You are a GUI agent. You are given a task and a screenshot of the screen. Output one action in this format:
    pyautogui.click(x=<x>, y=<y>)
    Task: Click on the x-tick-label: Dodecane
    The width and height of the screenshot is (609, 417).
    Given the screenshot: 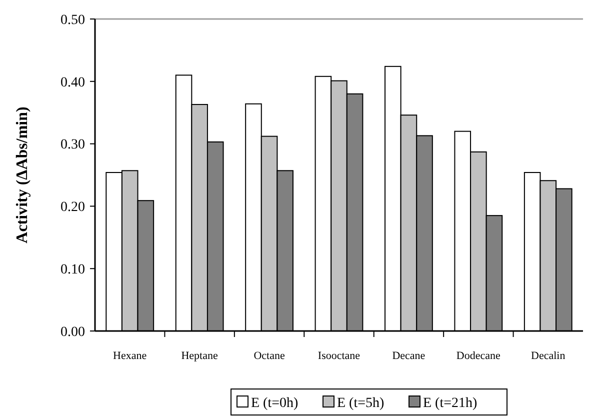 What is the action you would take?
    pyautogui.click(x=478, y=356)
    